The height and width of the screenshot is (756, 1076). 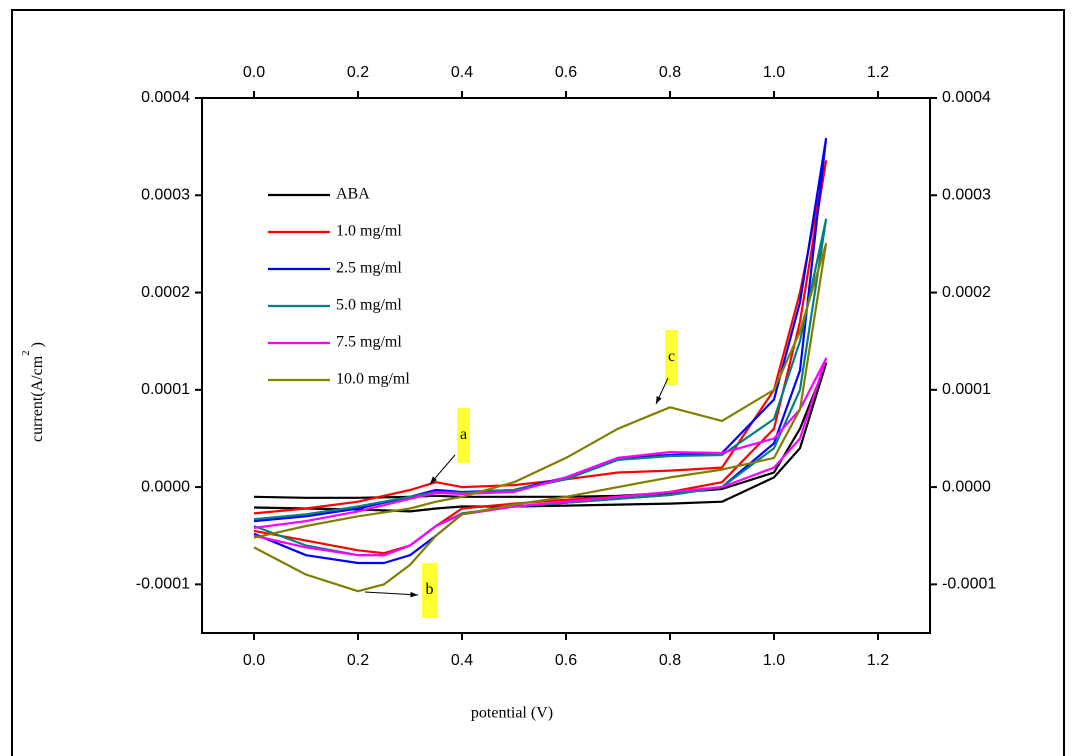 What do you see at coordinates (358, 72) in the screenshot?
I see `x-tick-label-top: 0.2` at bounding box center [358, 72].